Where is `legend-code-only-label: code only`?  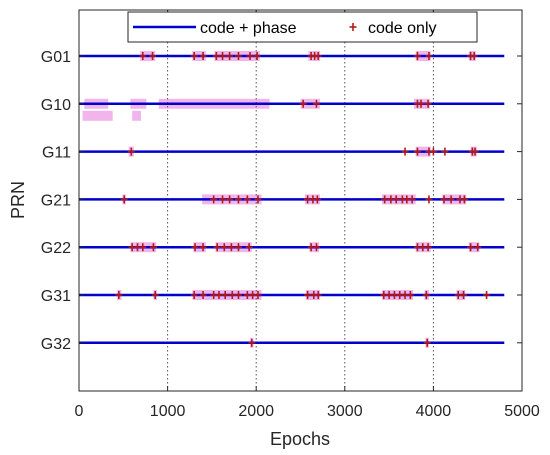
legend-code-only-label: code only is located at coordinates (402, 28).